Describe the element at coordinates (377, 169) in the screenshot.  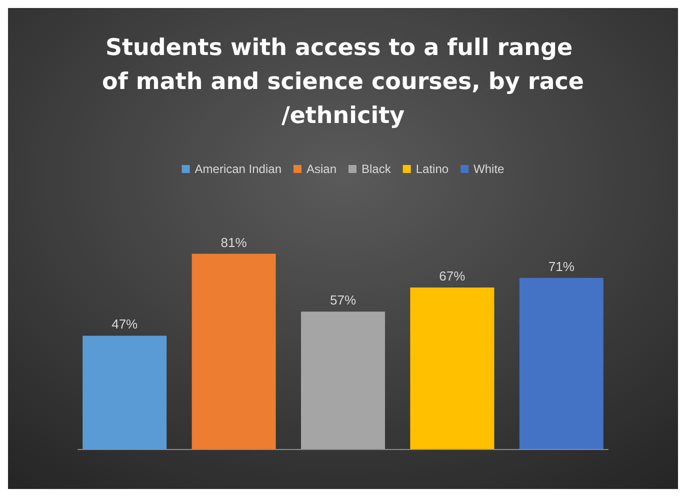
I see `legend-label: Black` at that location.